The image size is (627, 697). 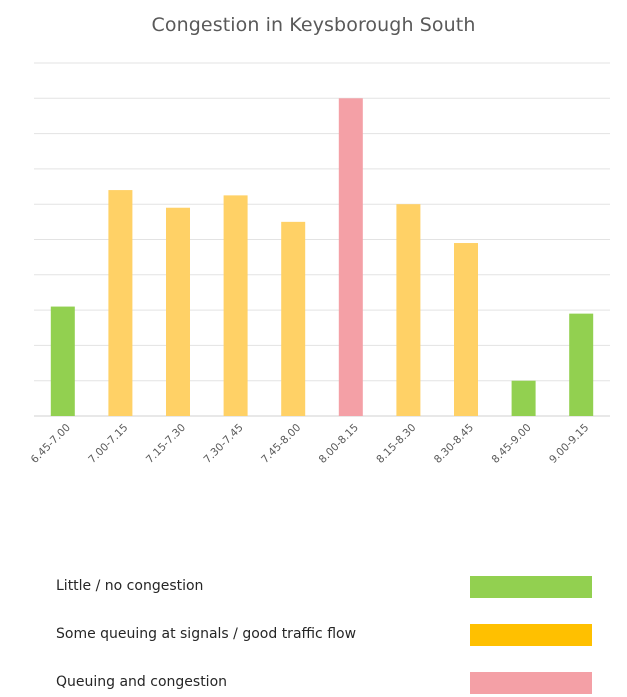 I want to click on x-tick-label: 8.15-8.30, so click(x=396, y=444).